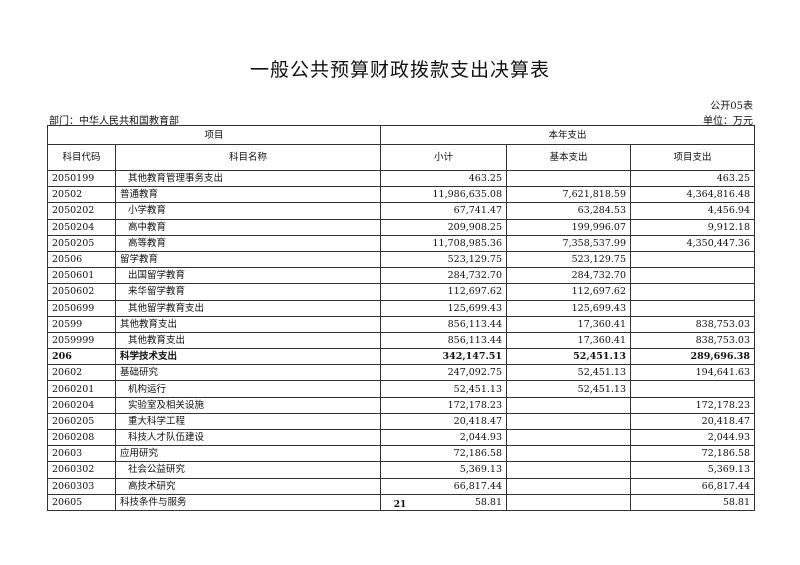 Image resolution: width=800 pixels, height=565 pixels. What do you see at coordinates (569, 308) in the screenshot?
I see `cell-basic: 125,699.43` at bounding box center [569, 308].